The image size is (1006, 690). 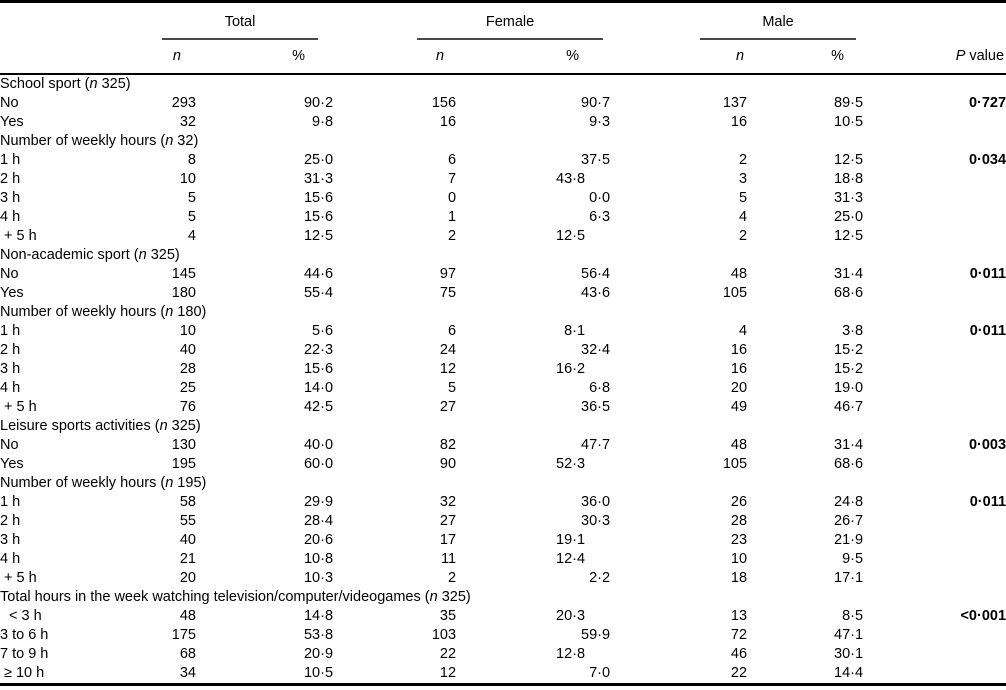 I want to click on table-row: 3 to 6 h 175 53·8 103 59·9 72 47·1, so click(x=503, y=635).